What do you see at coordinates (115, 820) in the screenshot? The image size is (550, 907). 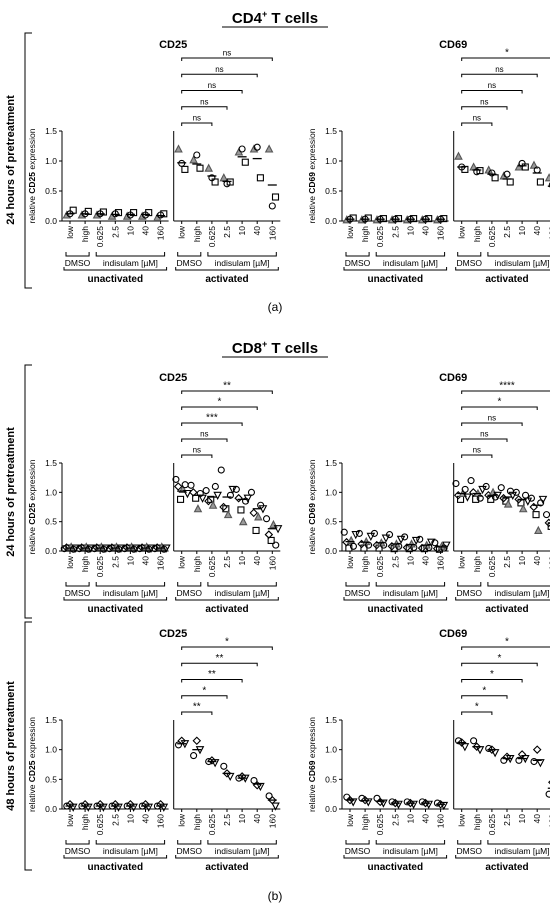 I see `x-tick-label-unactivated: 2.5` at bounding box center [115, 820].